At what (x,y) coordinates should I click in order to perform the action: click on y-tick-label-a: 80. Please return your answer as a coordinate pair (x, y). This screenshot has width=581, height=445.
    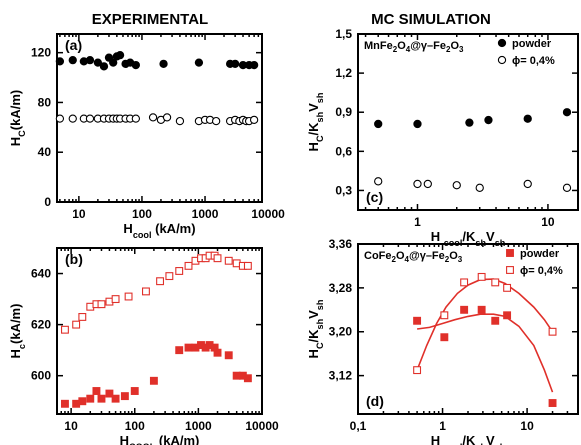
    Looking at the image, I should click on (45, 102).